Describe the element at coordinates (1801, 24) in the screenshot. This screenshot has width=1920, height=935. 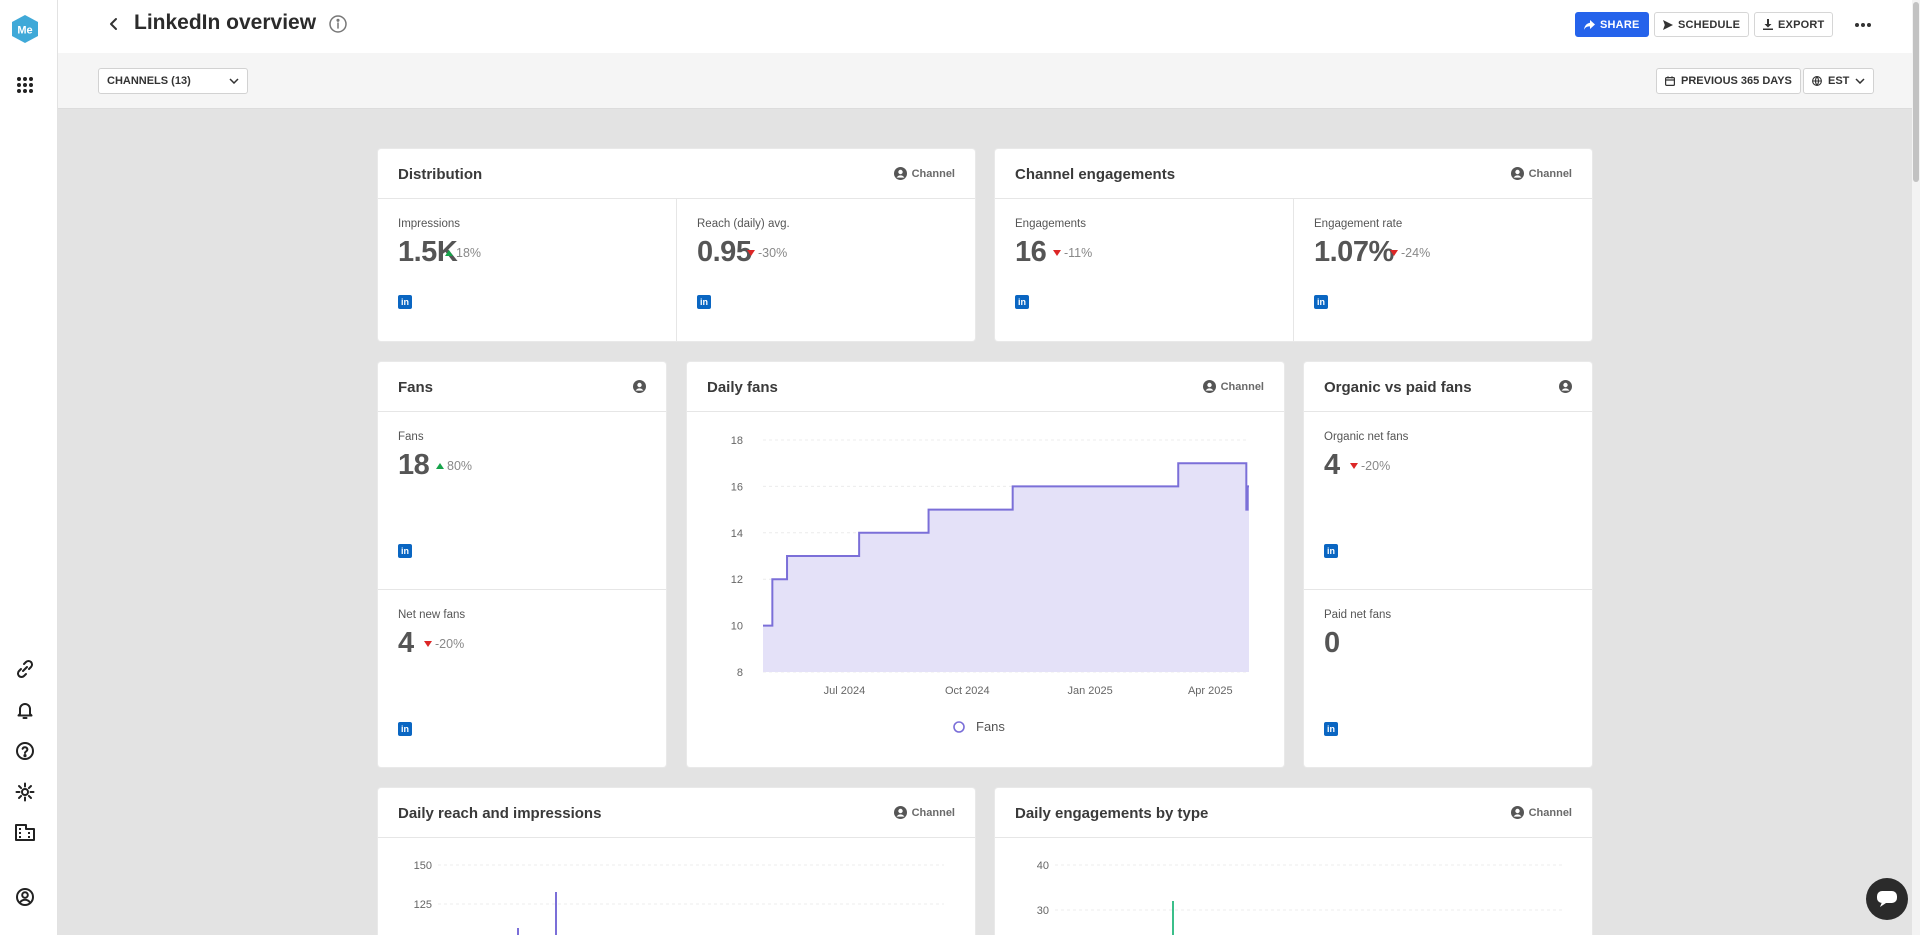
I see `export-button-label: EXPORT` at that location.